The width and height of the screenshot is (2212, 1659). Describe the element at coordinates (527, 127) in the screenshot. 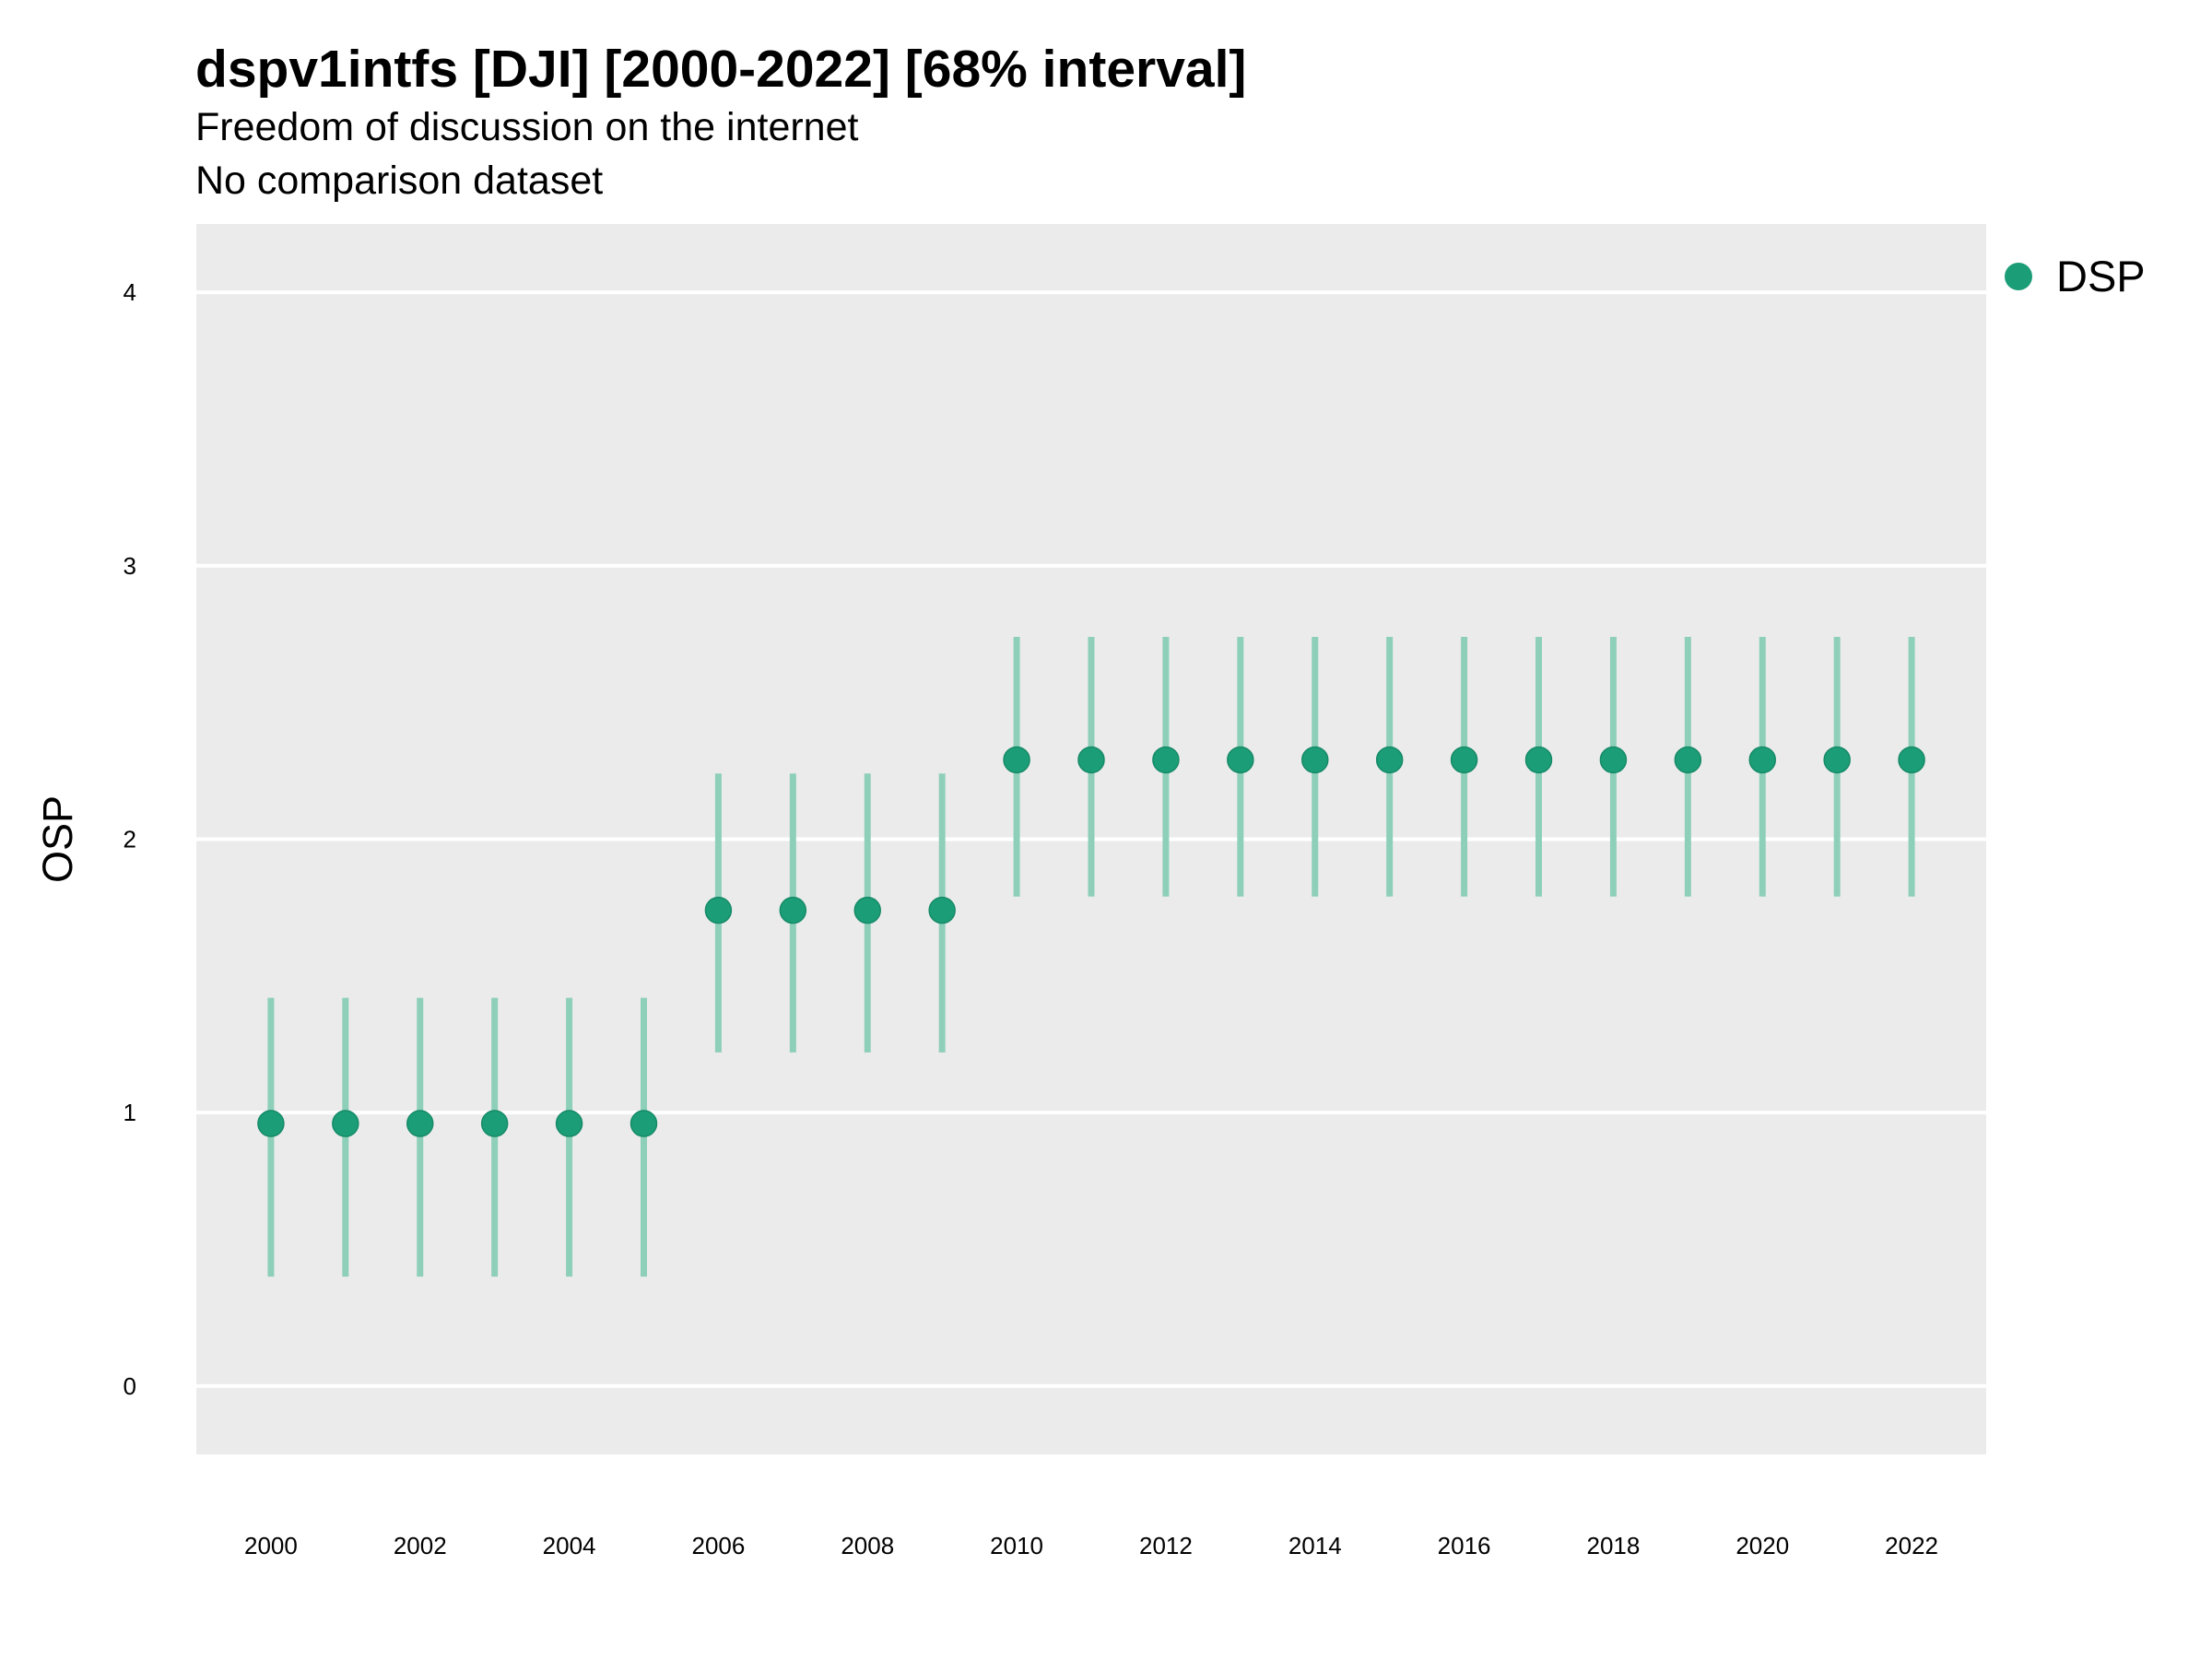

I see `chart-subtitle: Freedom of discussion on the internet` at that location.